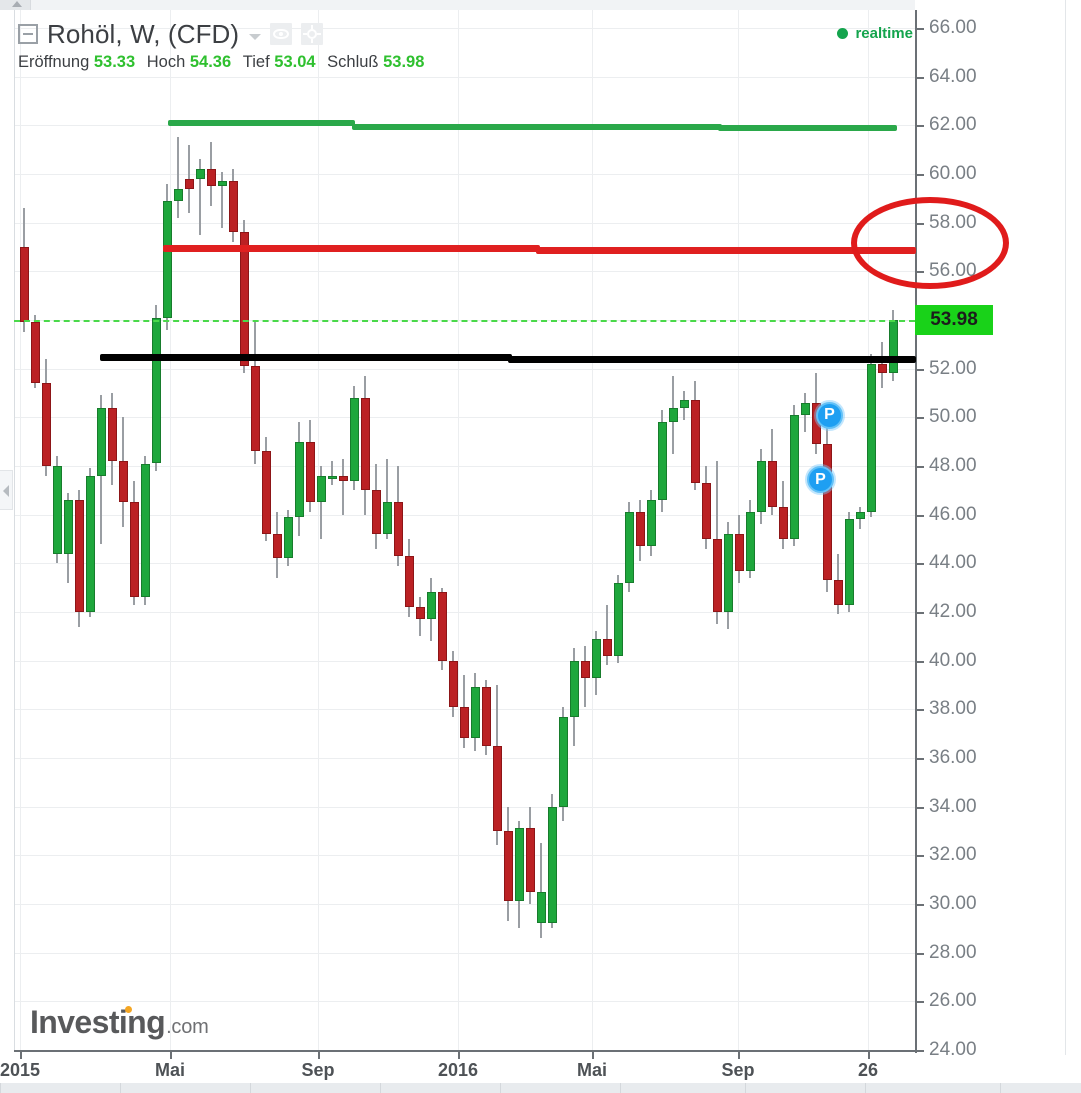  I want to click on caret-up-icon, so click(17, 4).